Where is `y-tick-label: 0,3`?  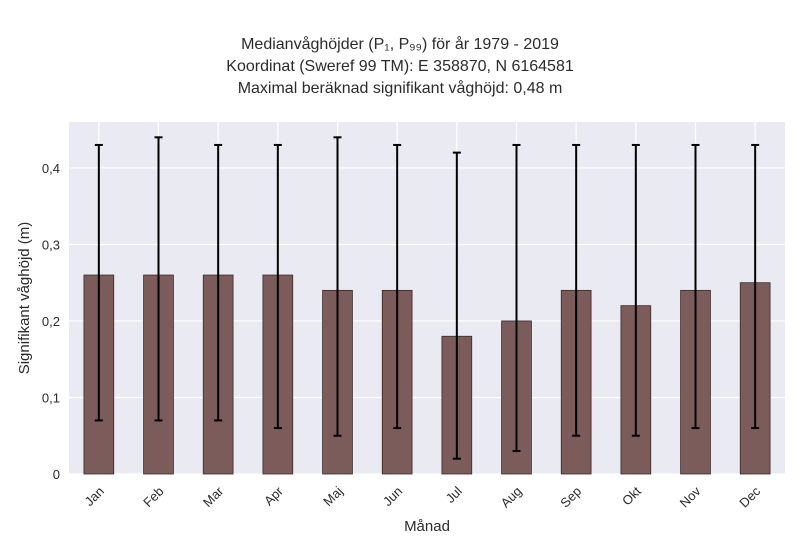
y-tick-label: 0,3 is located at coordinates (51, 244).